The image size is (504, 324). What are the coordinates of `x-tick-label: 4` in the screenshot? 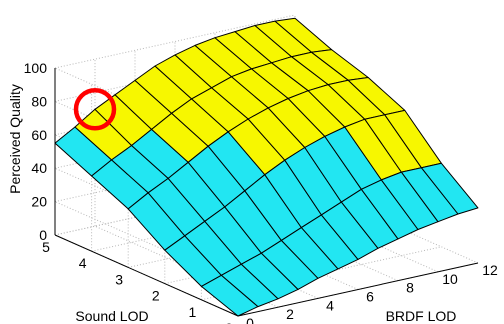 It's located at (330, 305).